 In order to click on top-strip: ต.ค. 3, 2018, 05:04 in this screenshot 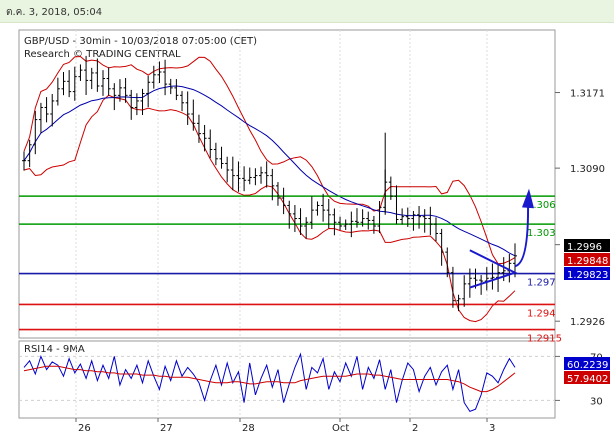, I will do `click(307, 11)`.